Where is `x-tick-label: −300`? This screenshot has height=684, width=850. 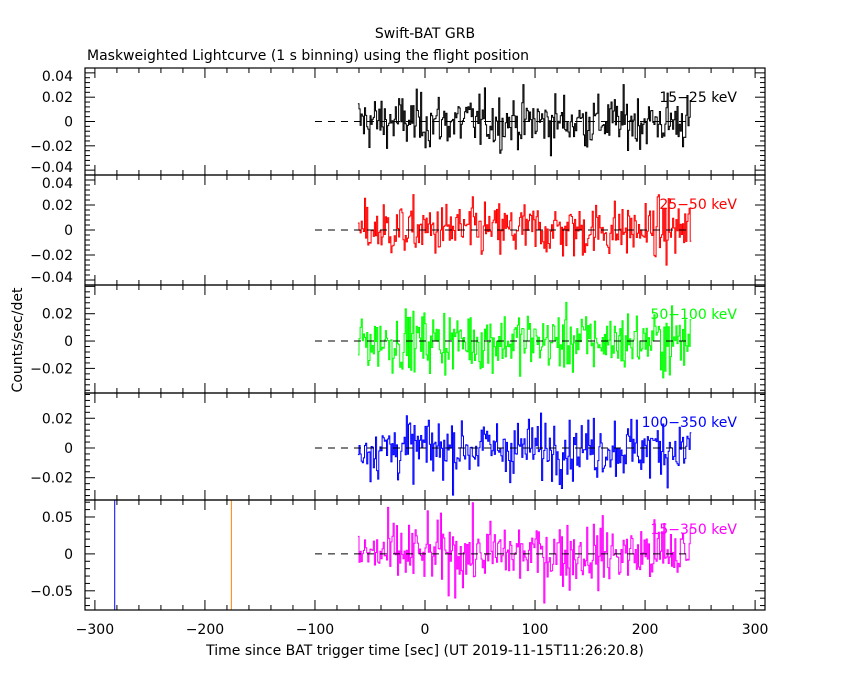 x-tick-label: −300 is located at coordinates (95, 630).